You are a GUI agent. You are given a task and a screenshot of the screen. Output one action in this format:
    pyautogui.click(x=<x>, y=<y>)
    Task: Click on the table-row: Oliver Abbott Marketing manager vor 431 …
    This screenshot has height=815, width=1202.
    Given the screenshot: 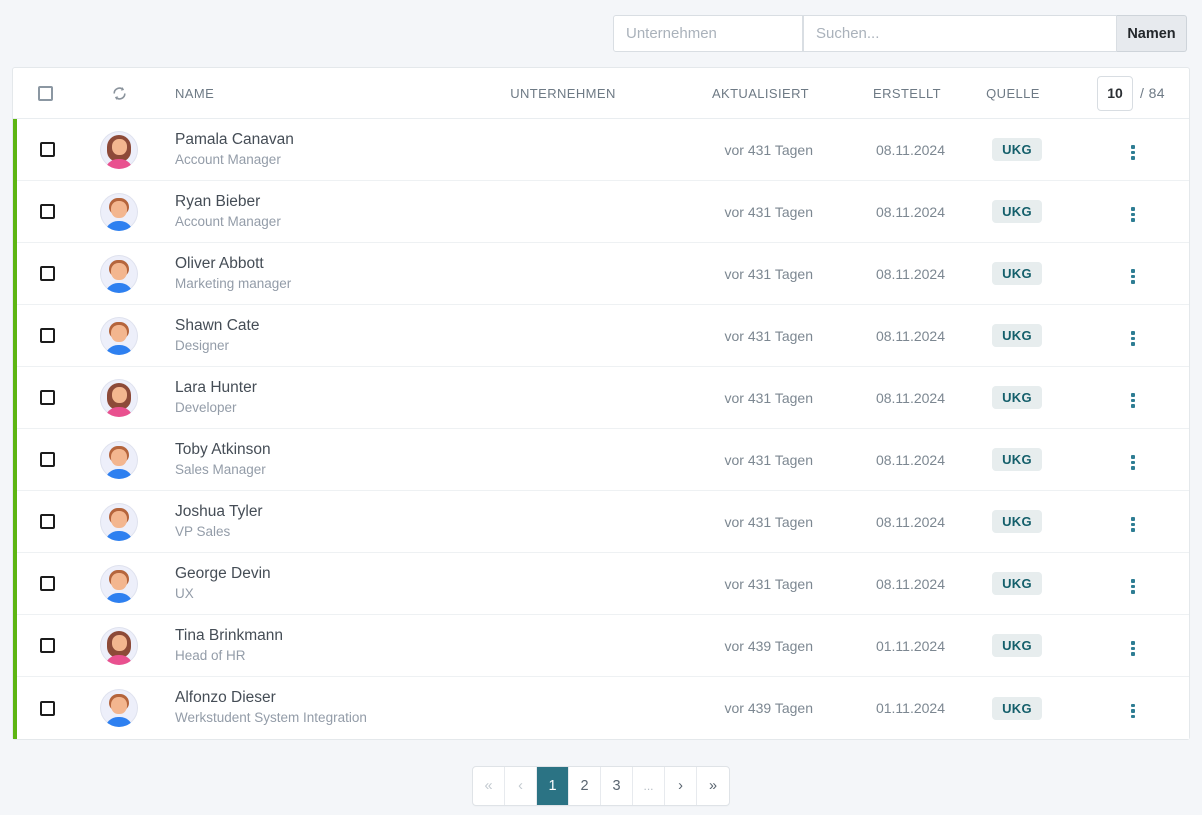 What is the action you would take?
    pyautogui.click(x=603, y=274)
    